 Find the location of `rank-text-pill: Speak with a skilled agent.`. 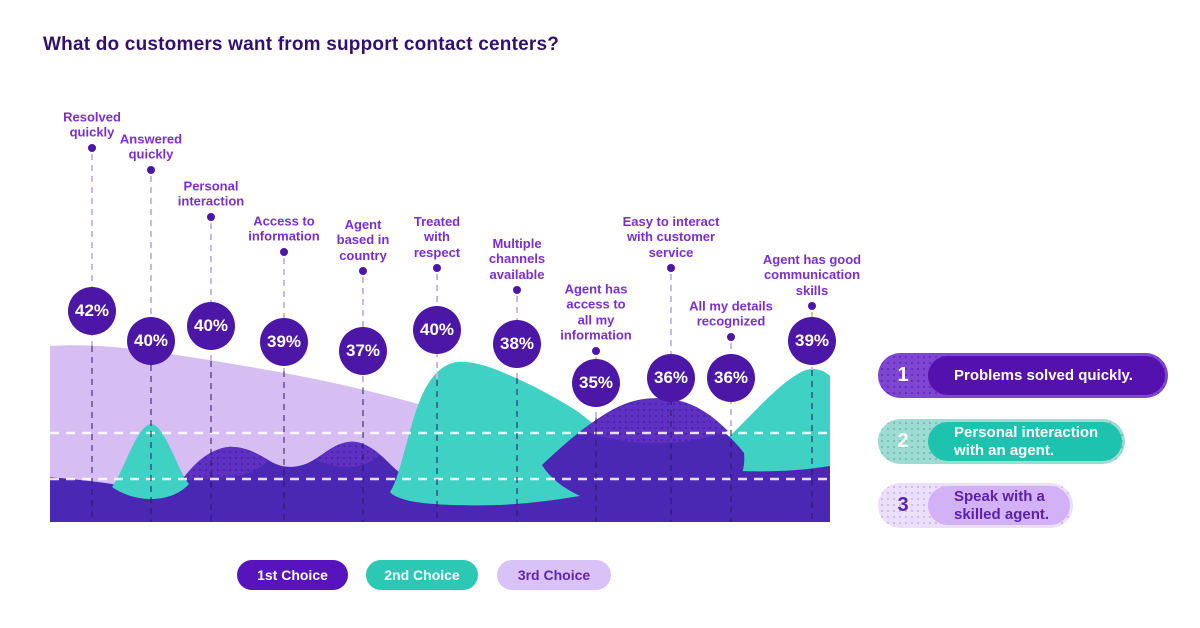

rank-text-pill: Speak with a skilled agent. is located at coordinates (999, 505).